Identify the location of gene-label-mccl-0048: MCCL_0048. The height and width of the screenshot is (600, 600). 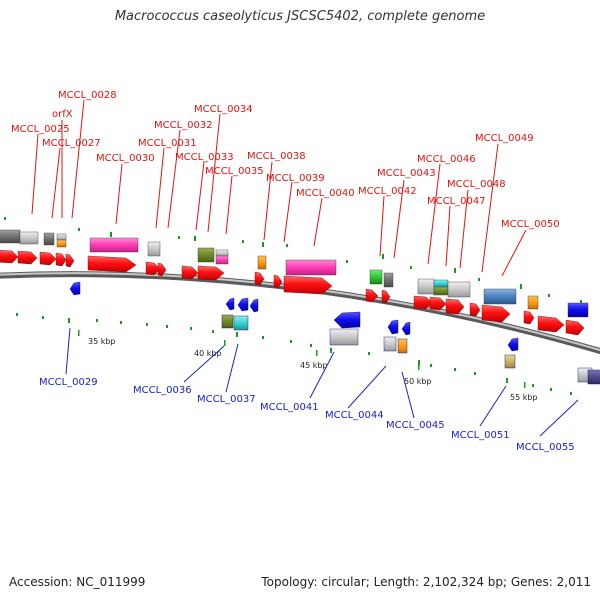
(476, 184).